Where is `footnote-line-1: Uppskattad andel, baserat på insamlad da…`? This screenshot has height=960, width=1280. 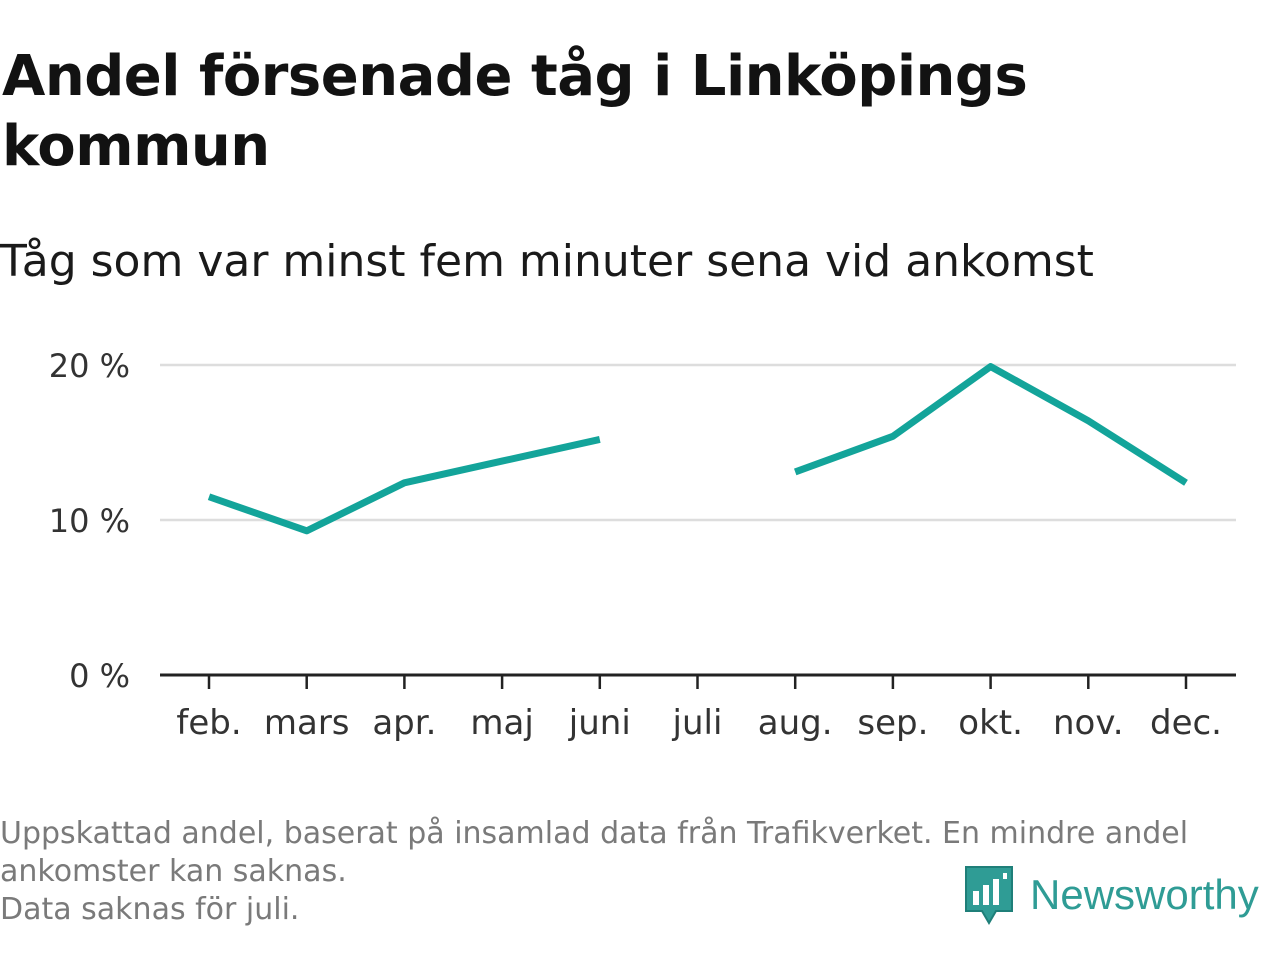
footnote-line-1: Uppskattad andel, baserat på insamlad da… is located at coordinates (594, 833).